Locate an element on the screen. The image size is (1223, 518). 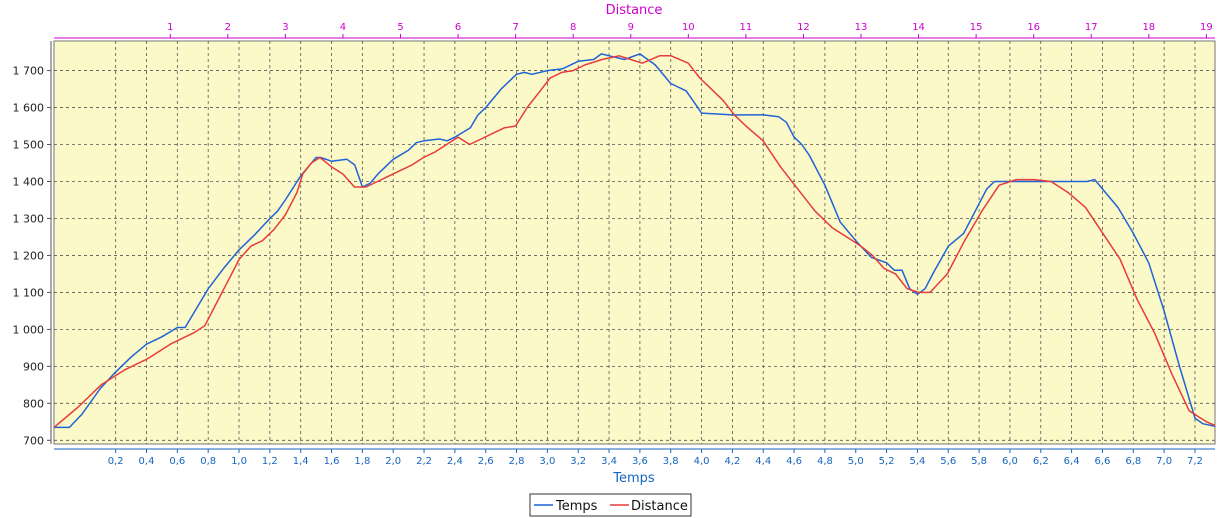
x2-tick-label: 15 is located at coordinates (976, 27).